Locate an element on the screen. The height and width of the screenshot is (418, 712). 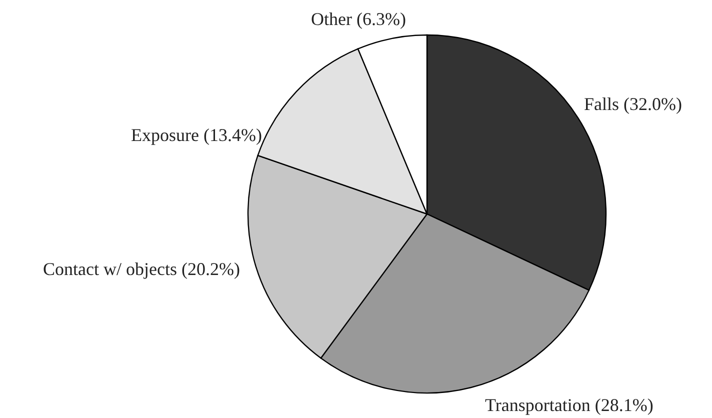
slice-label: Exposure (13.4%) is located at coordinates (196, 135).